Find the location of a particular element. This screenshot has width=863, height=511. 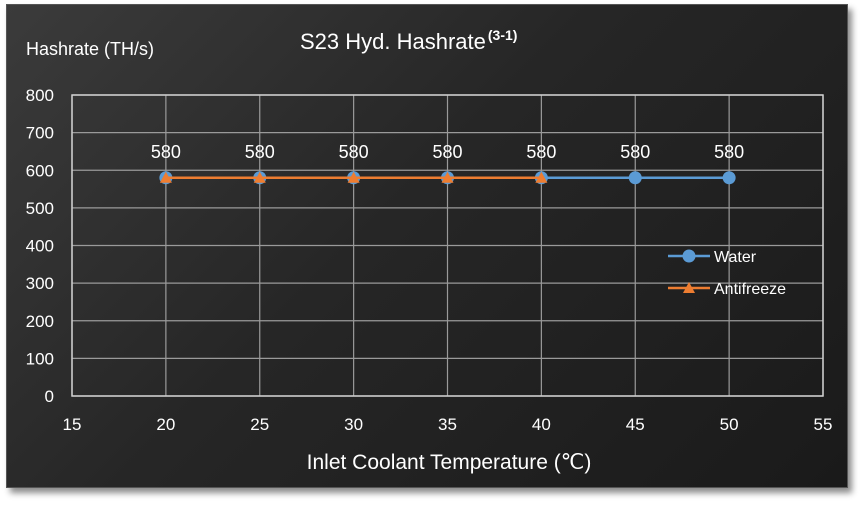

legend-marker-water is located at coordinates (689, 256).